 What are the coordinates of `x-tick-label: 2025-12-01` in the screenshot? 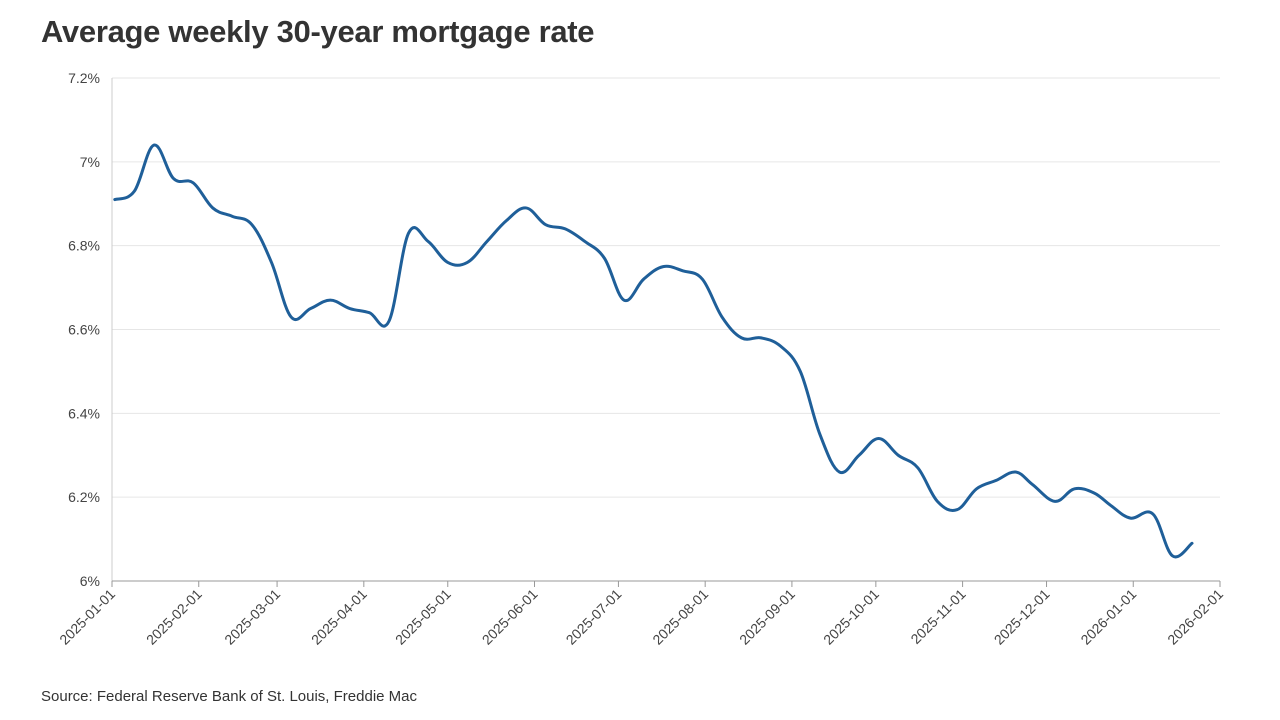 It's located at (1022, 617).